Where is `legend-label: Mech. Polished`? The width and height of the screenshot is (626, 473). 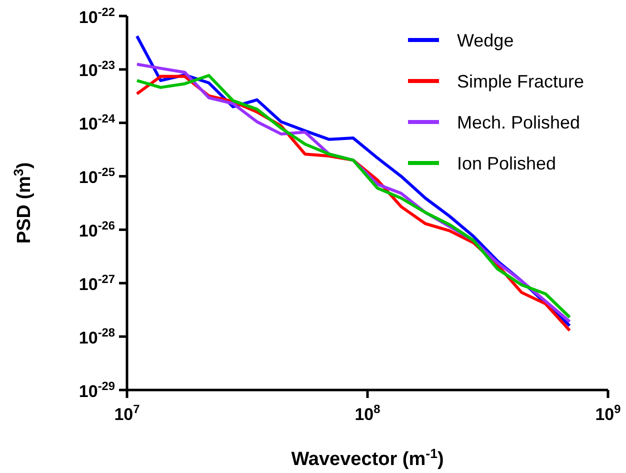
legend-label: Mech. Polished is located at coordinates (518, 122).